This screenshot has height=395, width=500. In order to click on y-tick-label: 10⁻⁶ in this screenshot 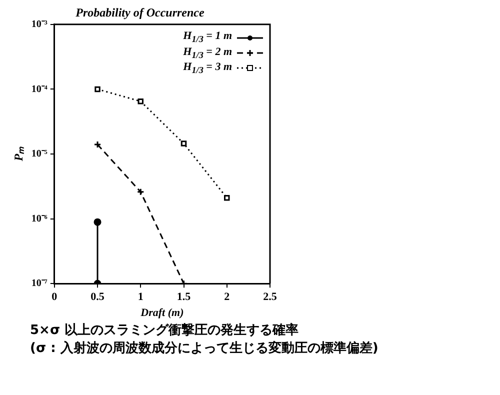, I will do `click(39, 218)`.